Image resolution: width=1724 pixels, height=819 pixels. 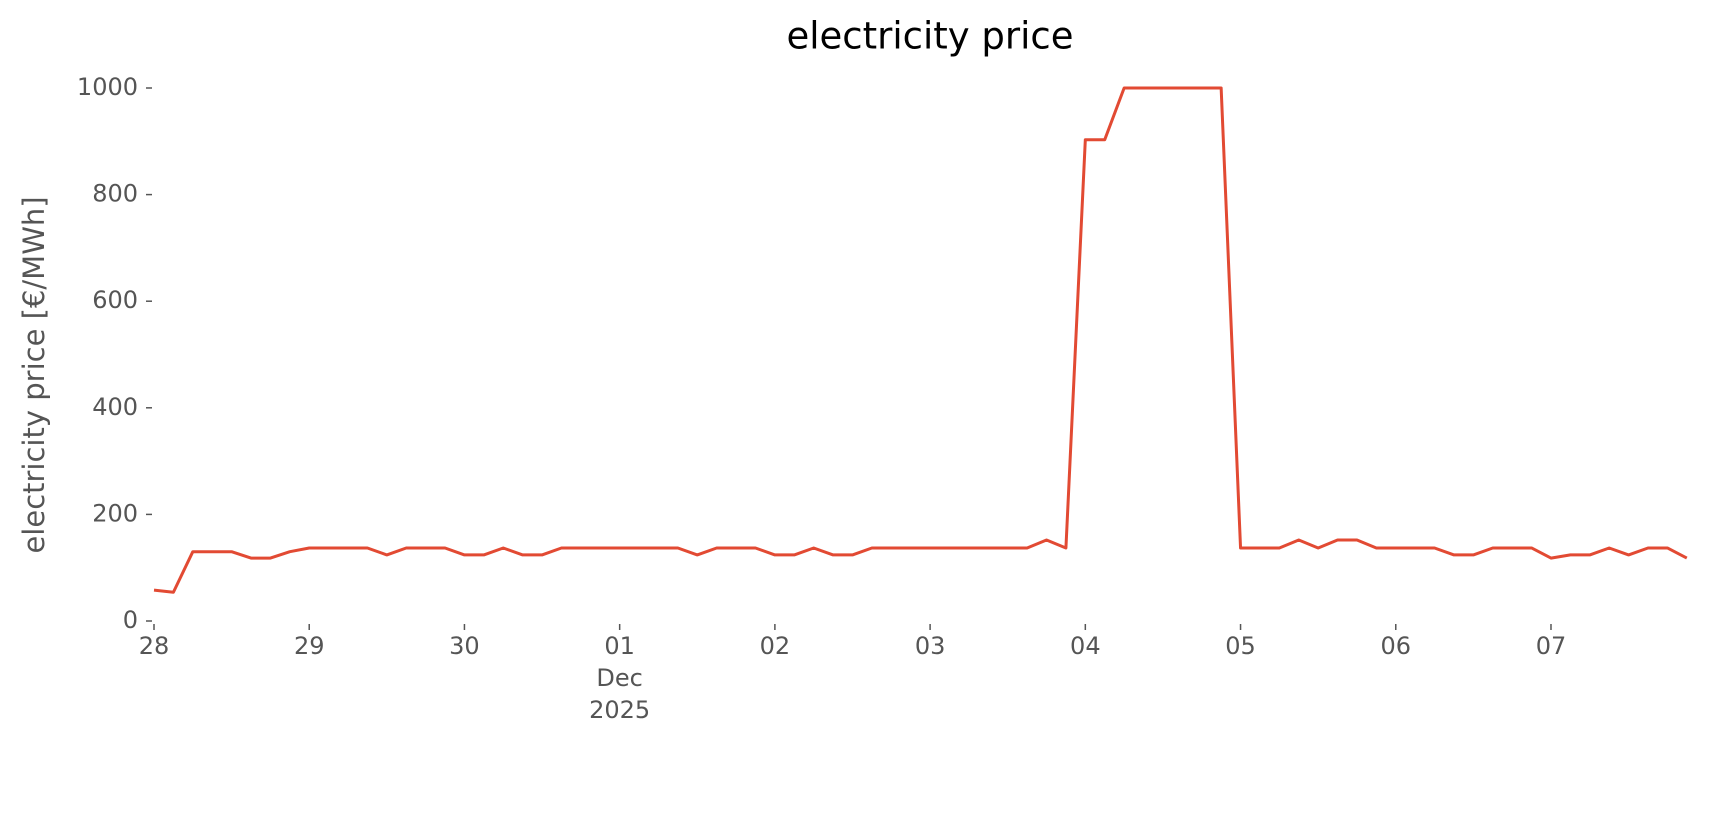 What do you see at coordinates (154, 646) in the screenshot?
I see `x-tick-label: 28` at bounding box center [154, 646].